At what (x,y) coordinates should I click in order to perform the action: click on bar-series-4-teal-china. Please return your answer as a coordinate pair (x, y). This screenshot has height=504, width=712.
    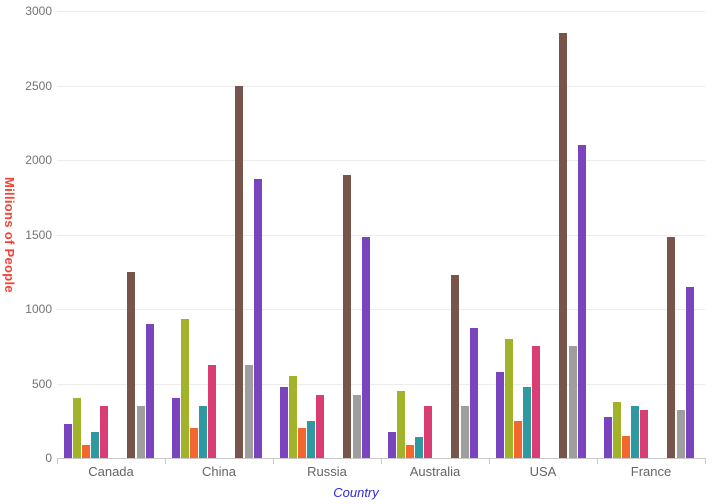
    Looking at the image, I should click on (203, 431).